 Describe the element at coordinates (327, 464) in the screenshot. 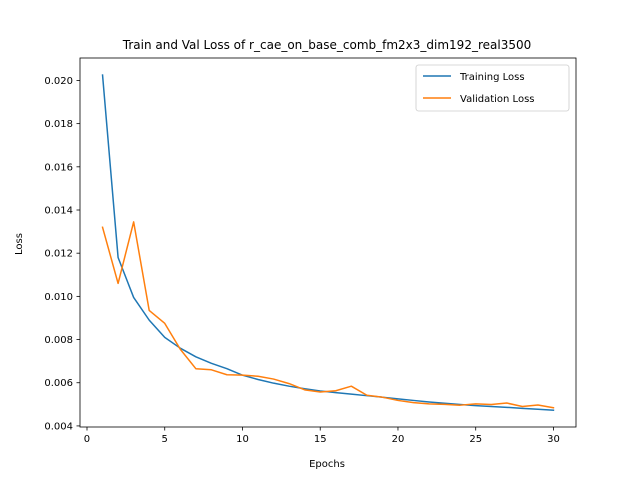

I see `x-axis-label: Epochs` at that location.